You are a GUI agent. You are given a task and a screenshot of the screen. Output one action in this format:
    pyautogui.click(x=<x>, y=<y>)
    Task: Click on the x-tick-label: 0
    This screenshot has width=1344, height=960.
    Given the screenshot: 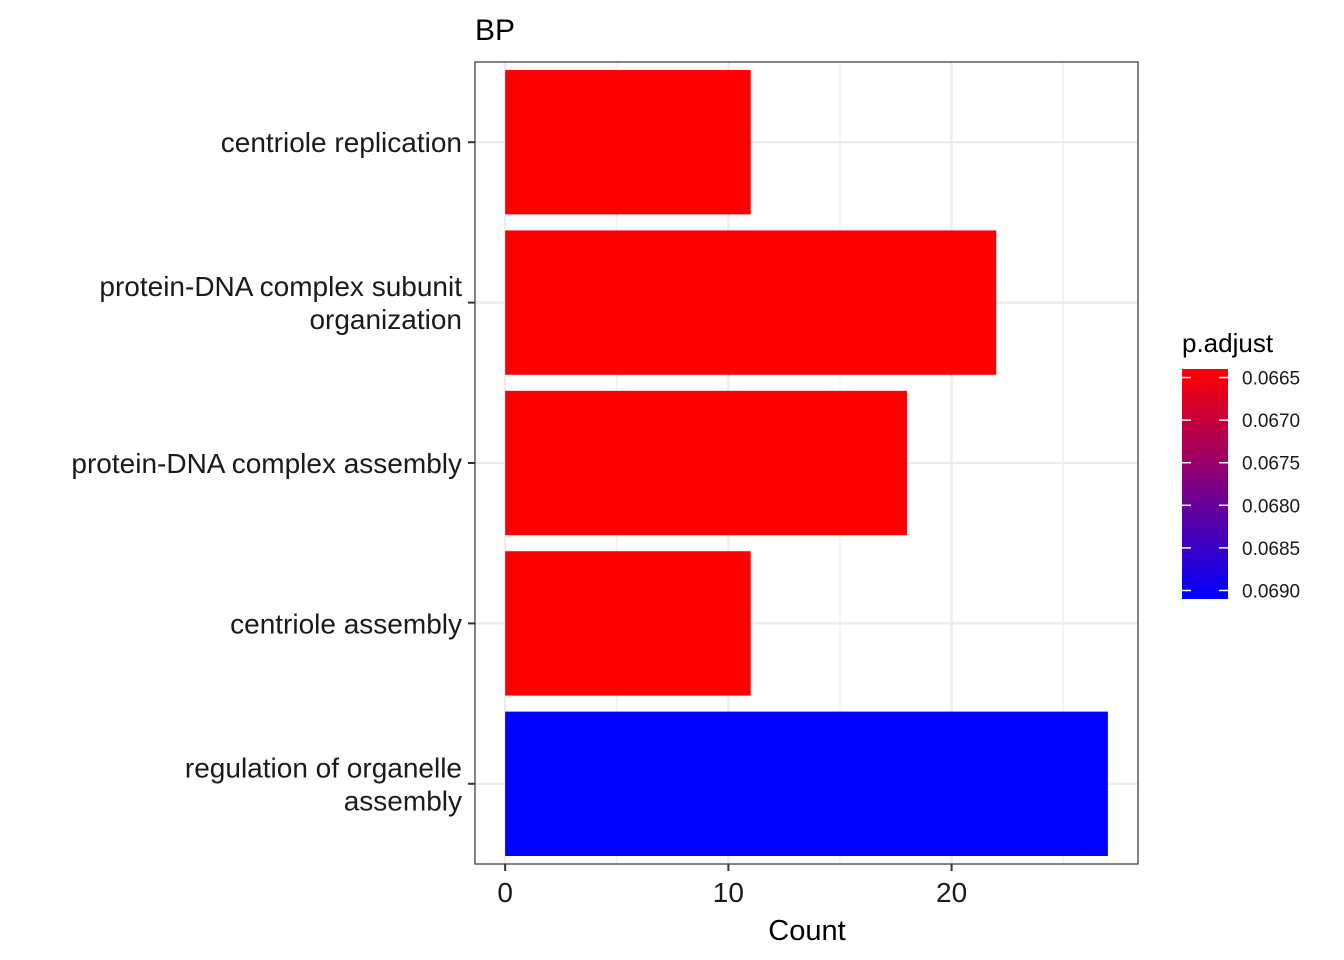 What is the action you would take?
    pyautogui.click(x=505, y=892)
    